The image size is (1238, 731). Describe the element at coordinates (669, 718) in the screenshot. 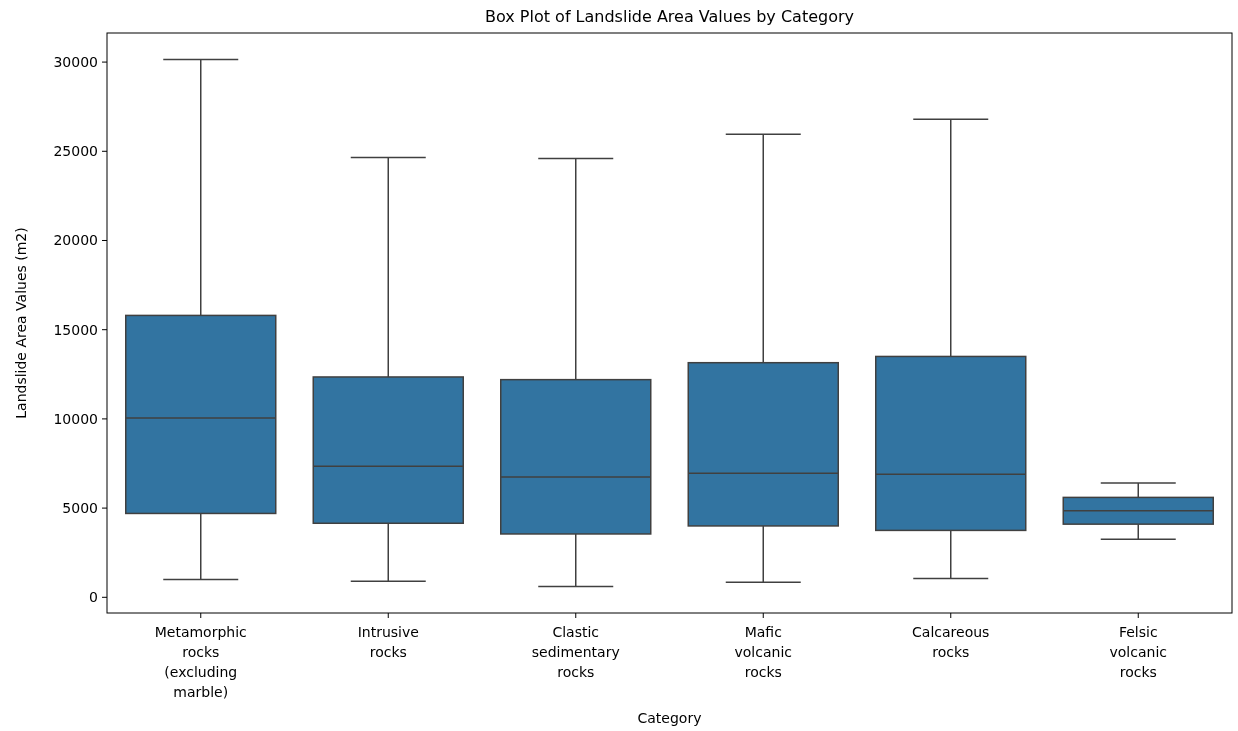

I see `x-axis-title: Category` at that location.